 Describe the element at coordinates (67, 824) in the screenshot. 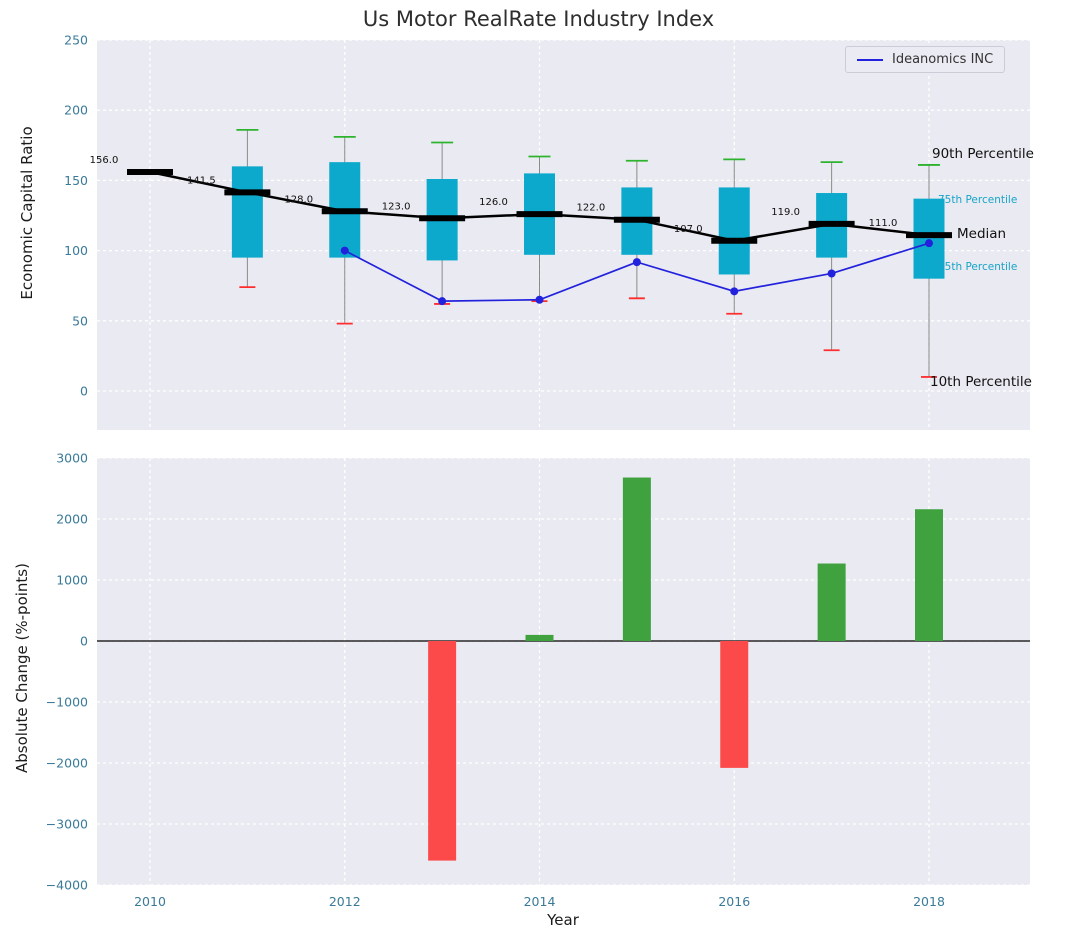

I see `bottom-y-tick: −3000` at that location.